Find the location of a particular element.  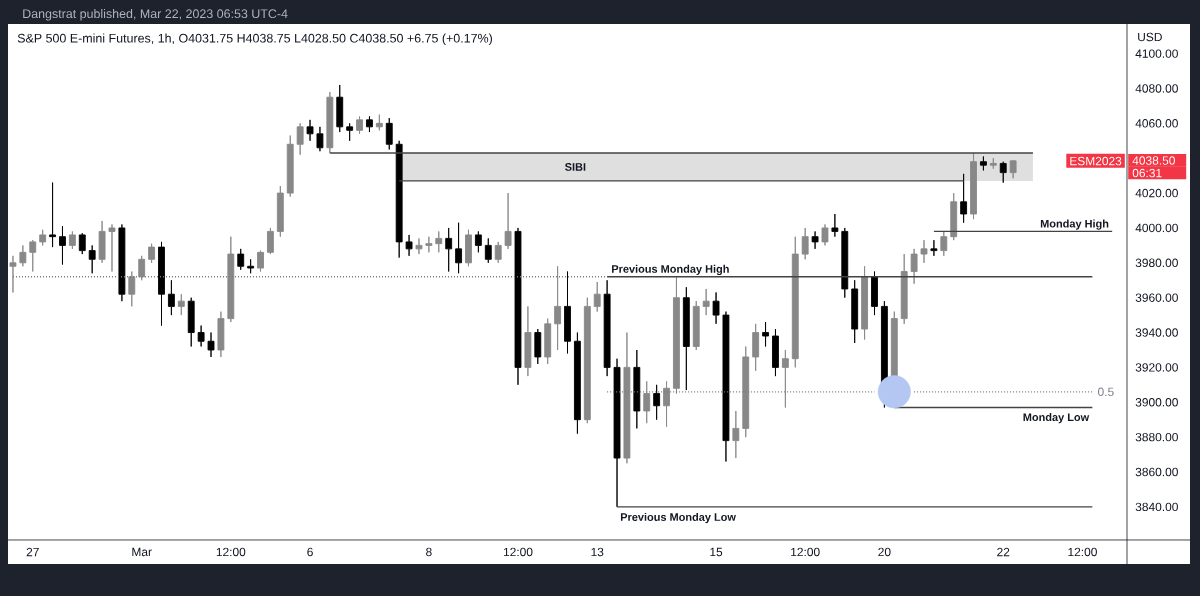

y-tick-label: 3840.00 is located at coordinates (1156, 507).